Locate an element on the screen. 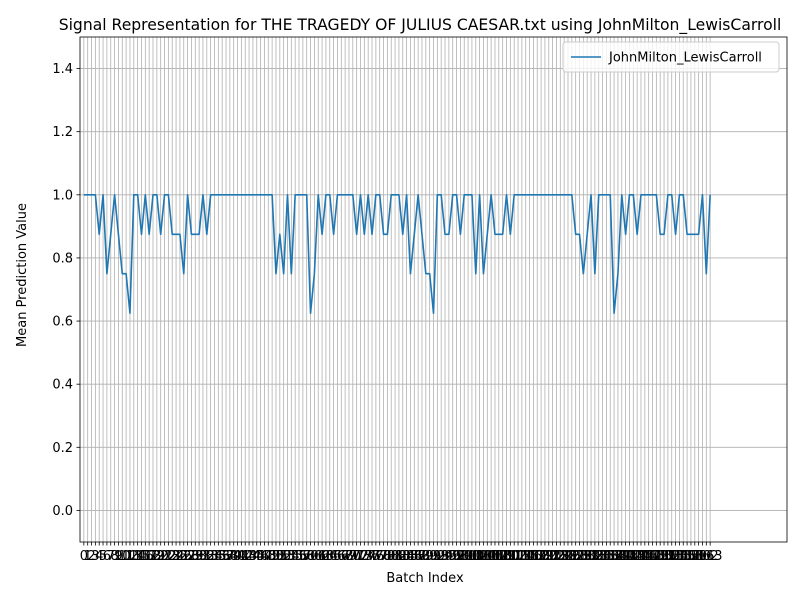 The width and height of the screenshot is (800, 600). x-tick-label: 123 is located at coordinates (556, 556).